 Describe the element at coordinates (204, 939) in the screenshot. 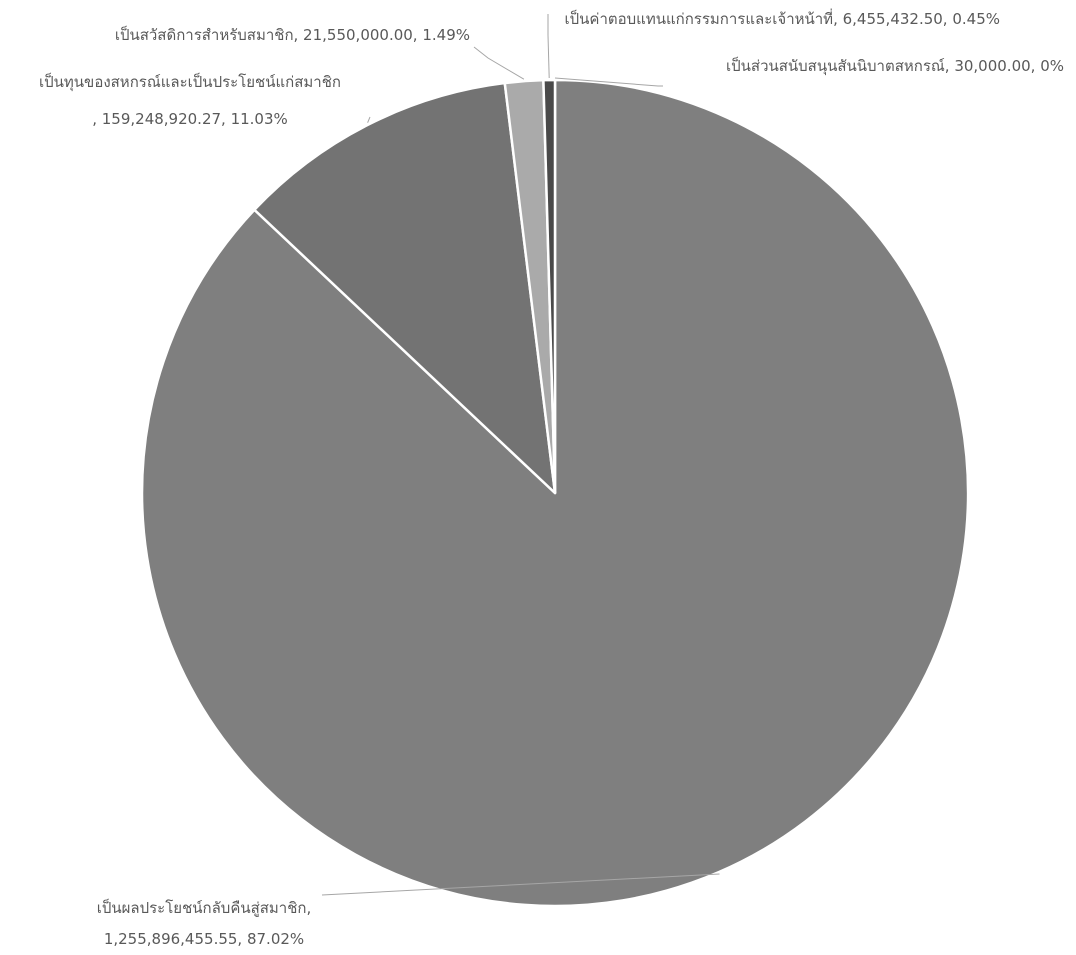

I see `data-label-dividend-line2: 1,255,896,455.55, 87.02%` at that location.